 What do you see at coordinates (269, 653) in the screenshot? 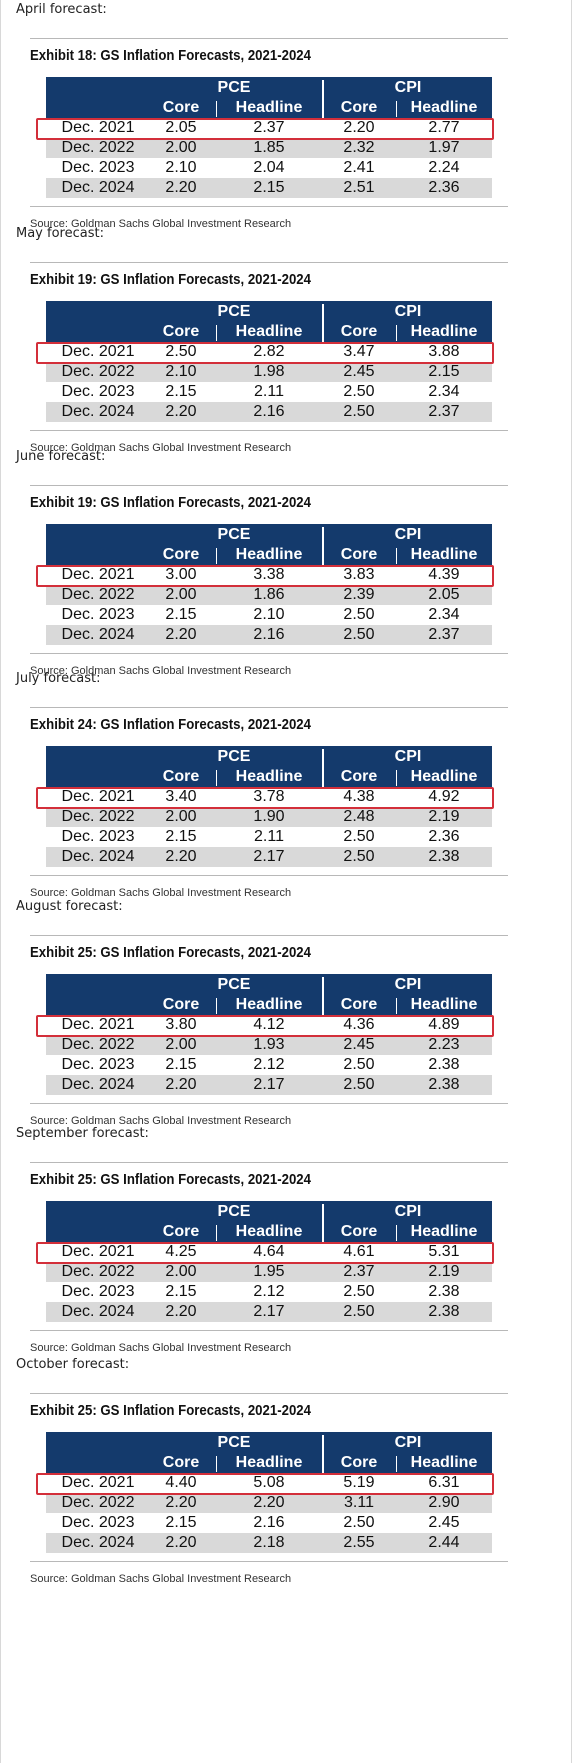
I see `divider-bottom` at bounding box center [269, 653].